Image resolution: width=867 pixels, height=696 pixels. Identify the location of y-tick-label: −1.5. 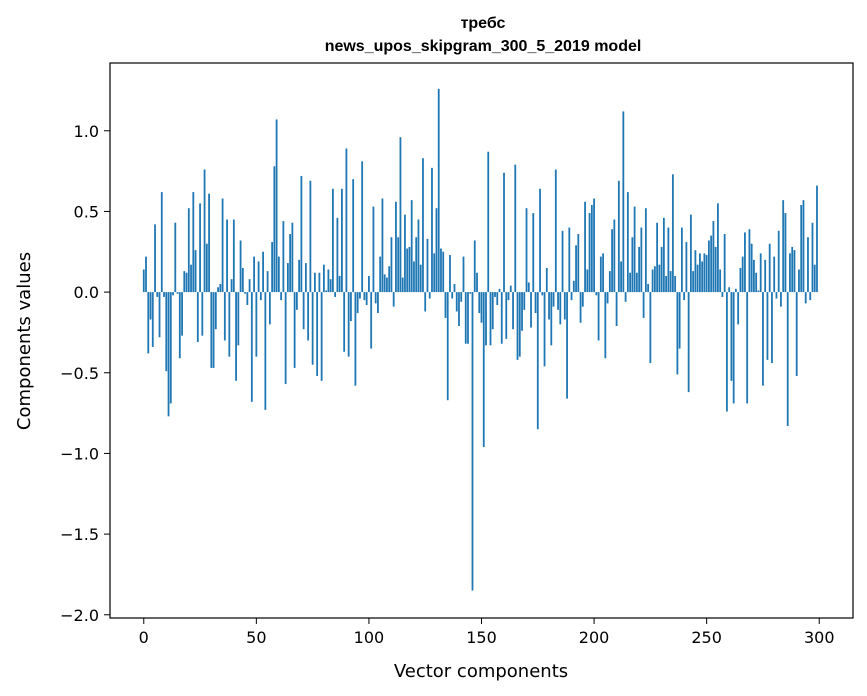
(79, 534).